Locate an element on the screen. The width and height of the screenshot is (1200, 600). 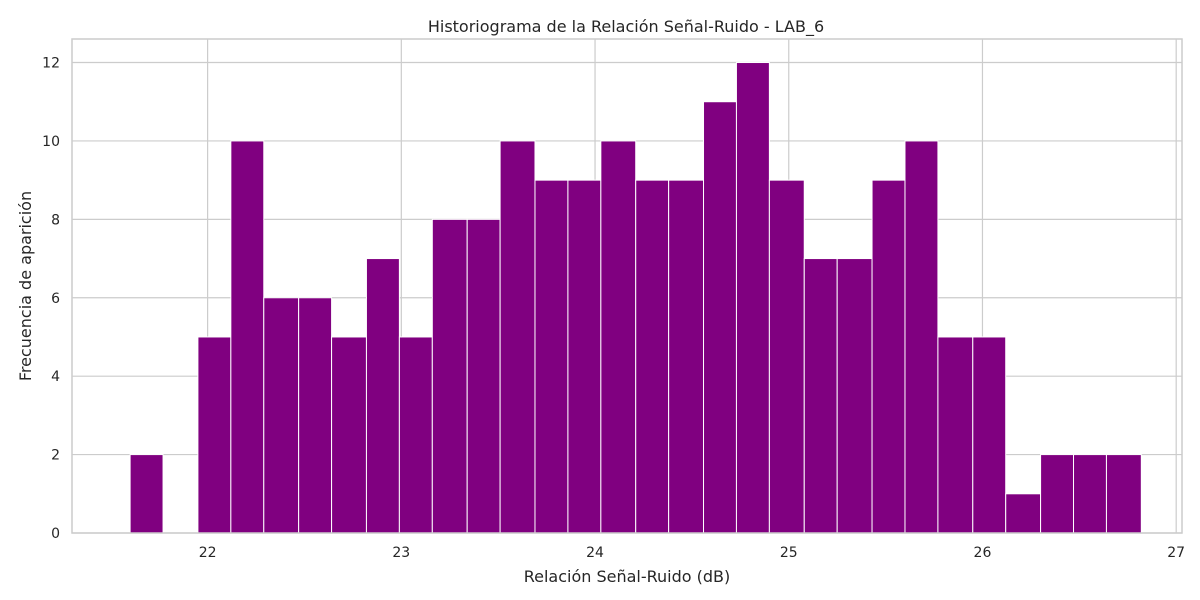
y-tick-label: 6 is located at coordinates (55, 299).